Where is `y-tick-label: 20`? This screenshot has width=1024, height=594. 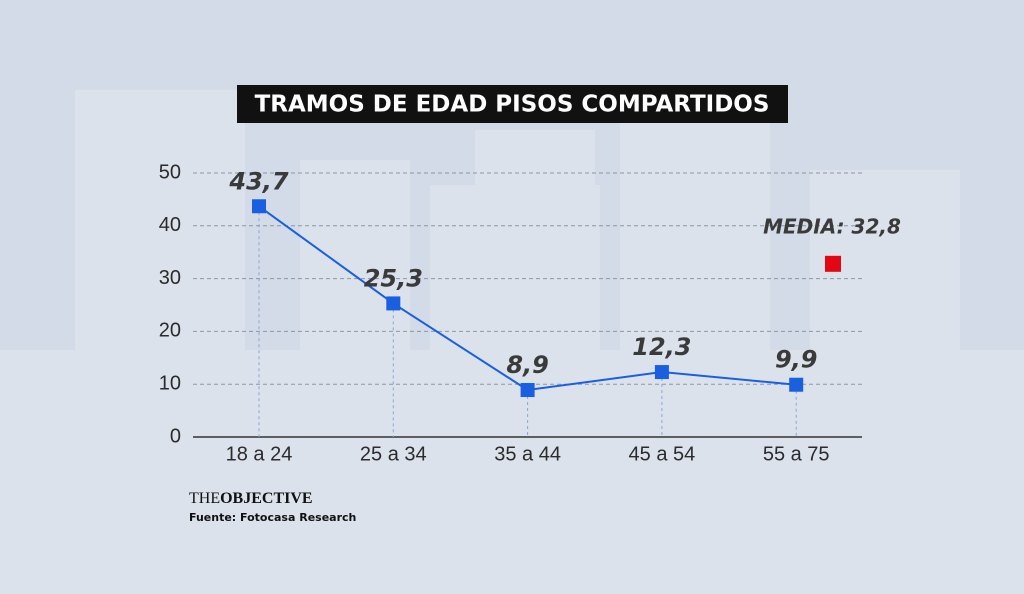 y-tick-label: 20 is located at coordinates (170, 331).